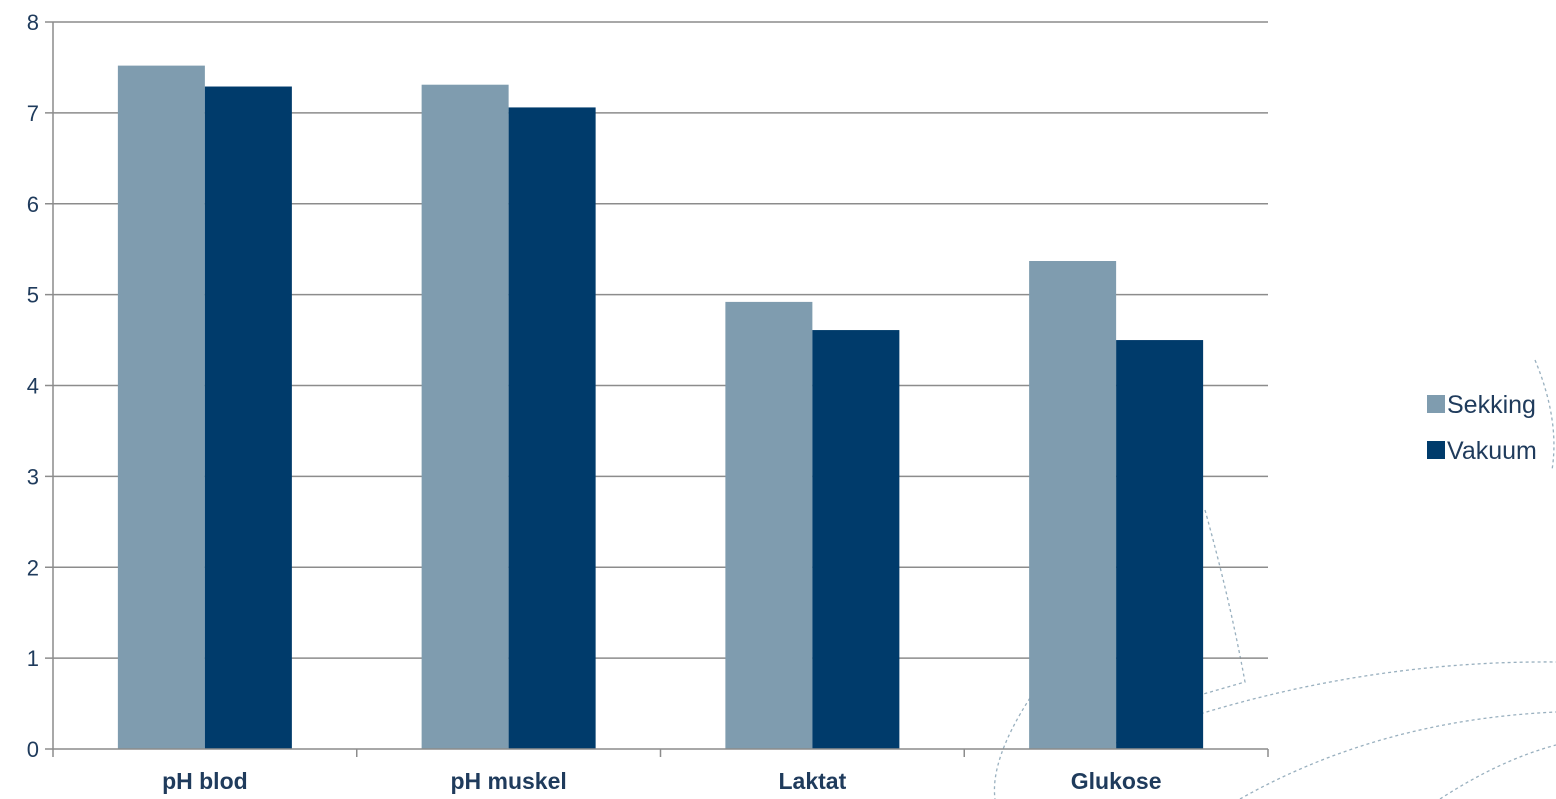  What do you see at coordinates (33, 749) in the screenshot?
I see `y-axis-tick-label: 0` at bounding box center [33, 749].